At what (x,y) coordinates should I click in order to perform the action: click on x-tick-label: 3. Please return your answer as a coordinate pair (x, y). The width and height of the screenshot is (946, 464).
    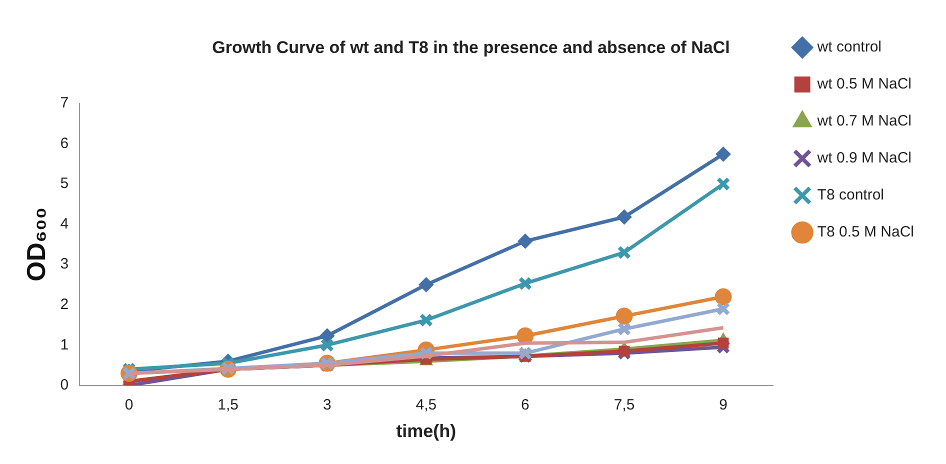
    Looking at the image, I should click on (327, 405).